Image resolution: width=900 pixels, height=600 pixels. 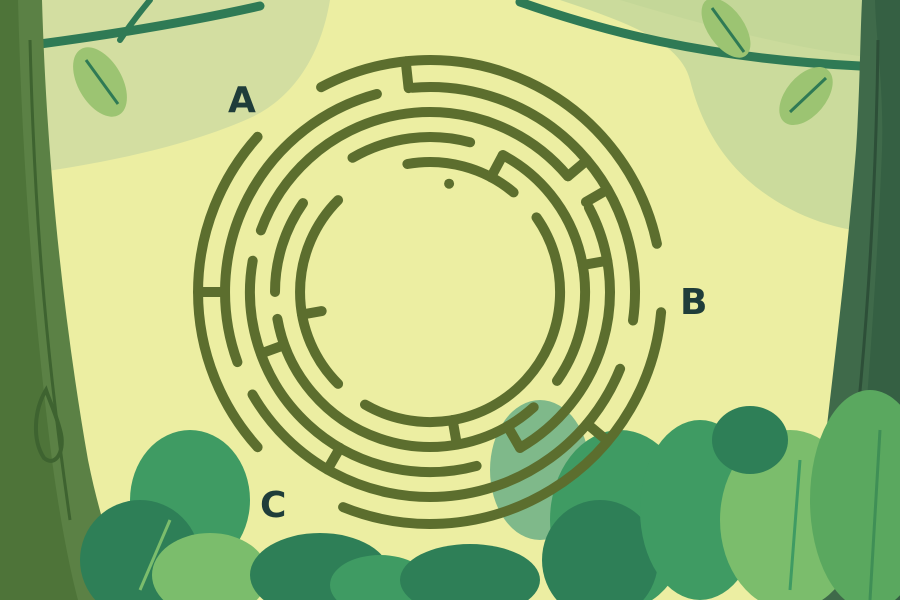 I want to click on vine-left-stem, so click(x=135, y=21).